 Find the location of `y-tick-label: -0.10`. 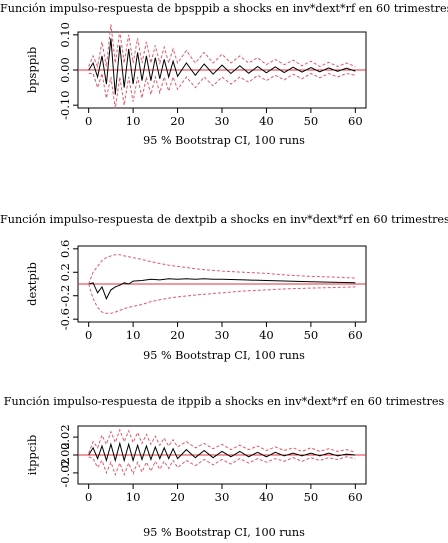

y-tick-label: -0.10 is located at coordinates (65, 105).